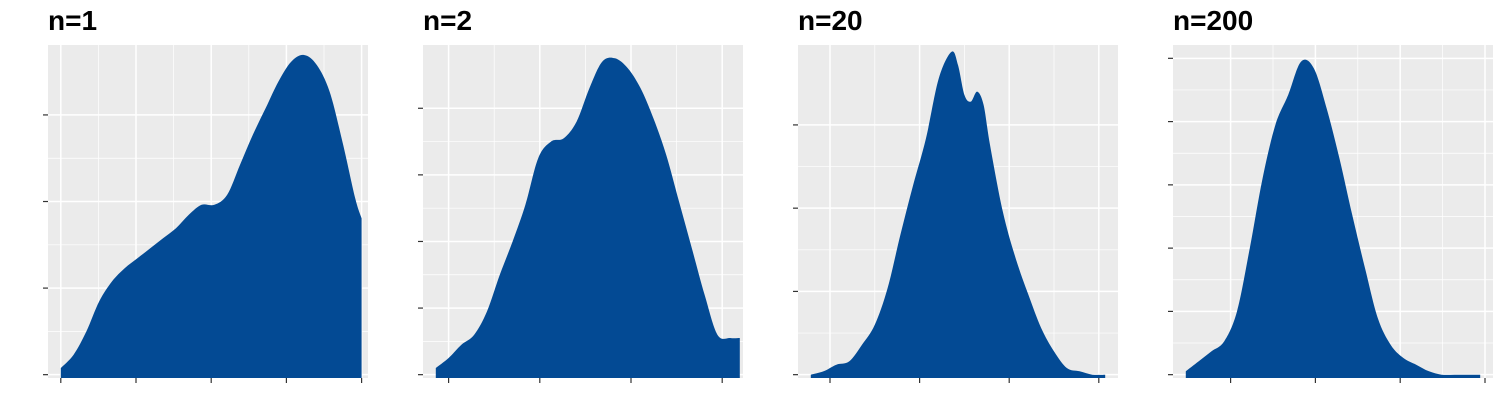  Describe the element at coordinates (72, 20) in the screenshot. I see `panel-title: n=1` at that location.